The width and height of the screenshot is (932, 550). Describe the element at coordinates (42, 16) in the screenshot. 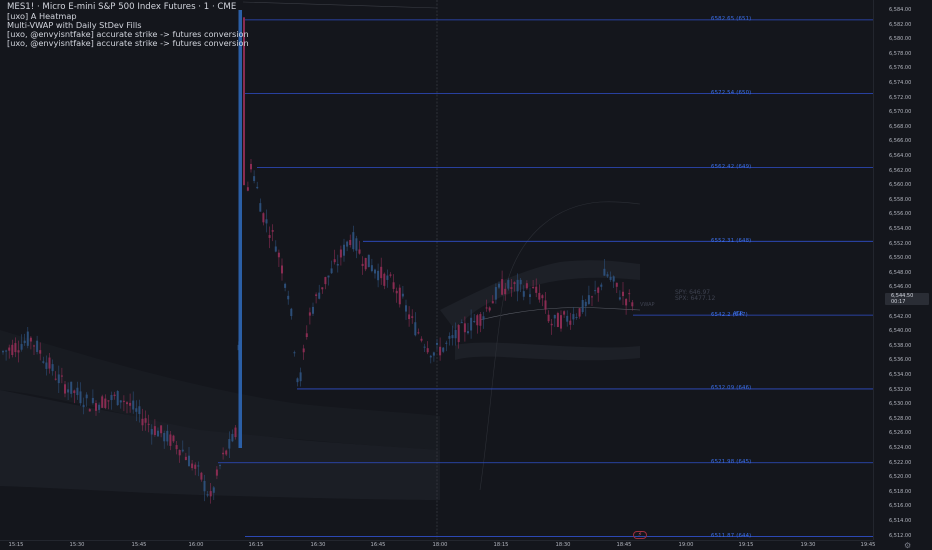

I see `indicator-heatmap: [uxo] A Heatmap` at that location.